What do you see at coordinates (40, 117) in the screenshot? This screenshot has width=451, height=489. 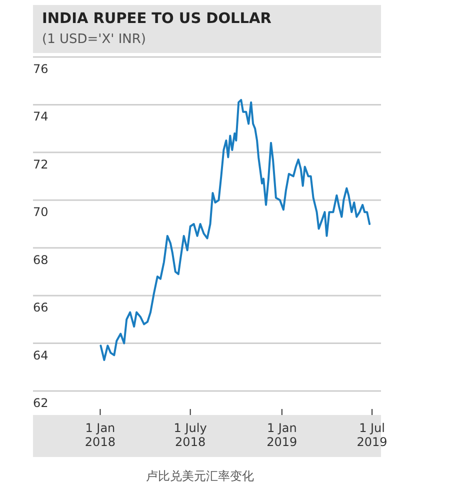 I see `y-tick-label: 74` at bounding box center [40, 117].